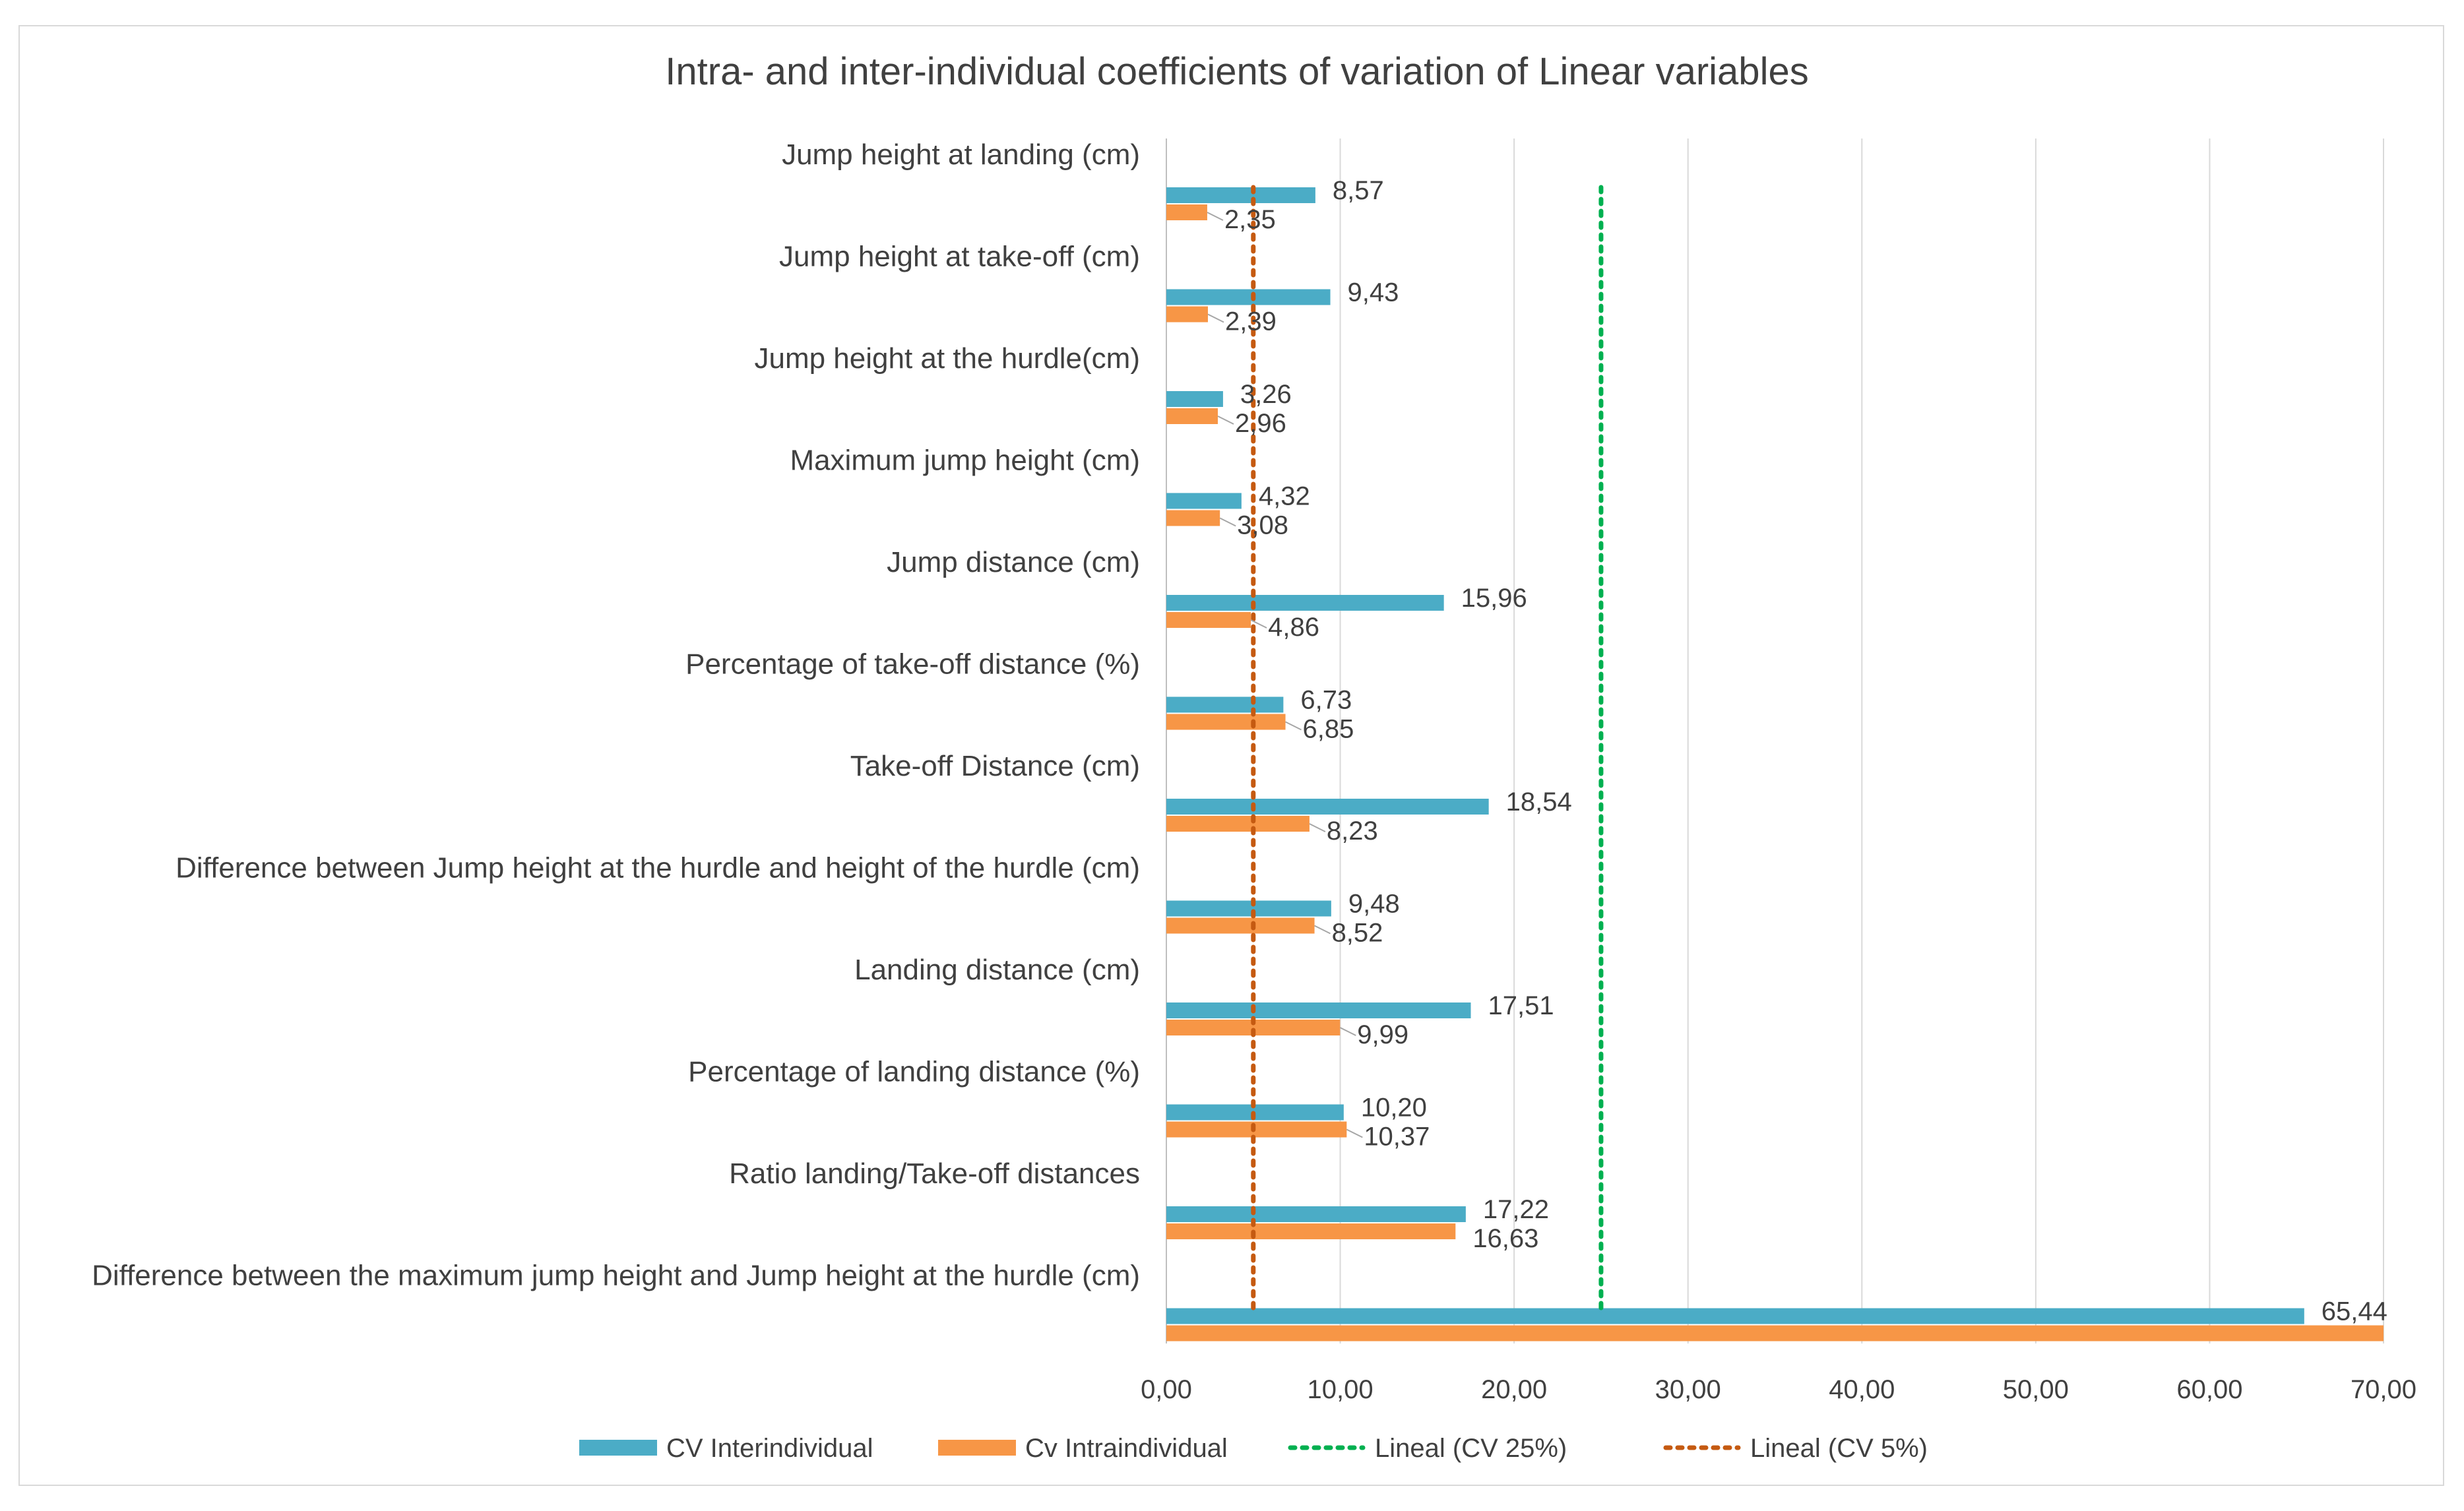 Image resolution: width=2464 pixels, height=1511 pixels. Describe the element at coordinates (2036, 1389) in the screenshot. I see `x-tick-label: 50,00` at that location.